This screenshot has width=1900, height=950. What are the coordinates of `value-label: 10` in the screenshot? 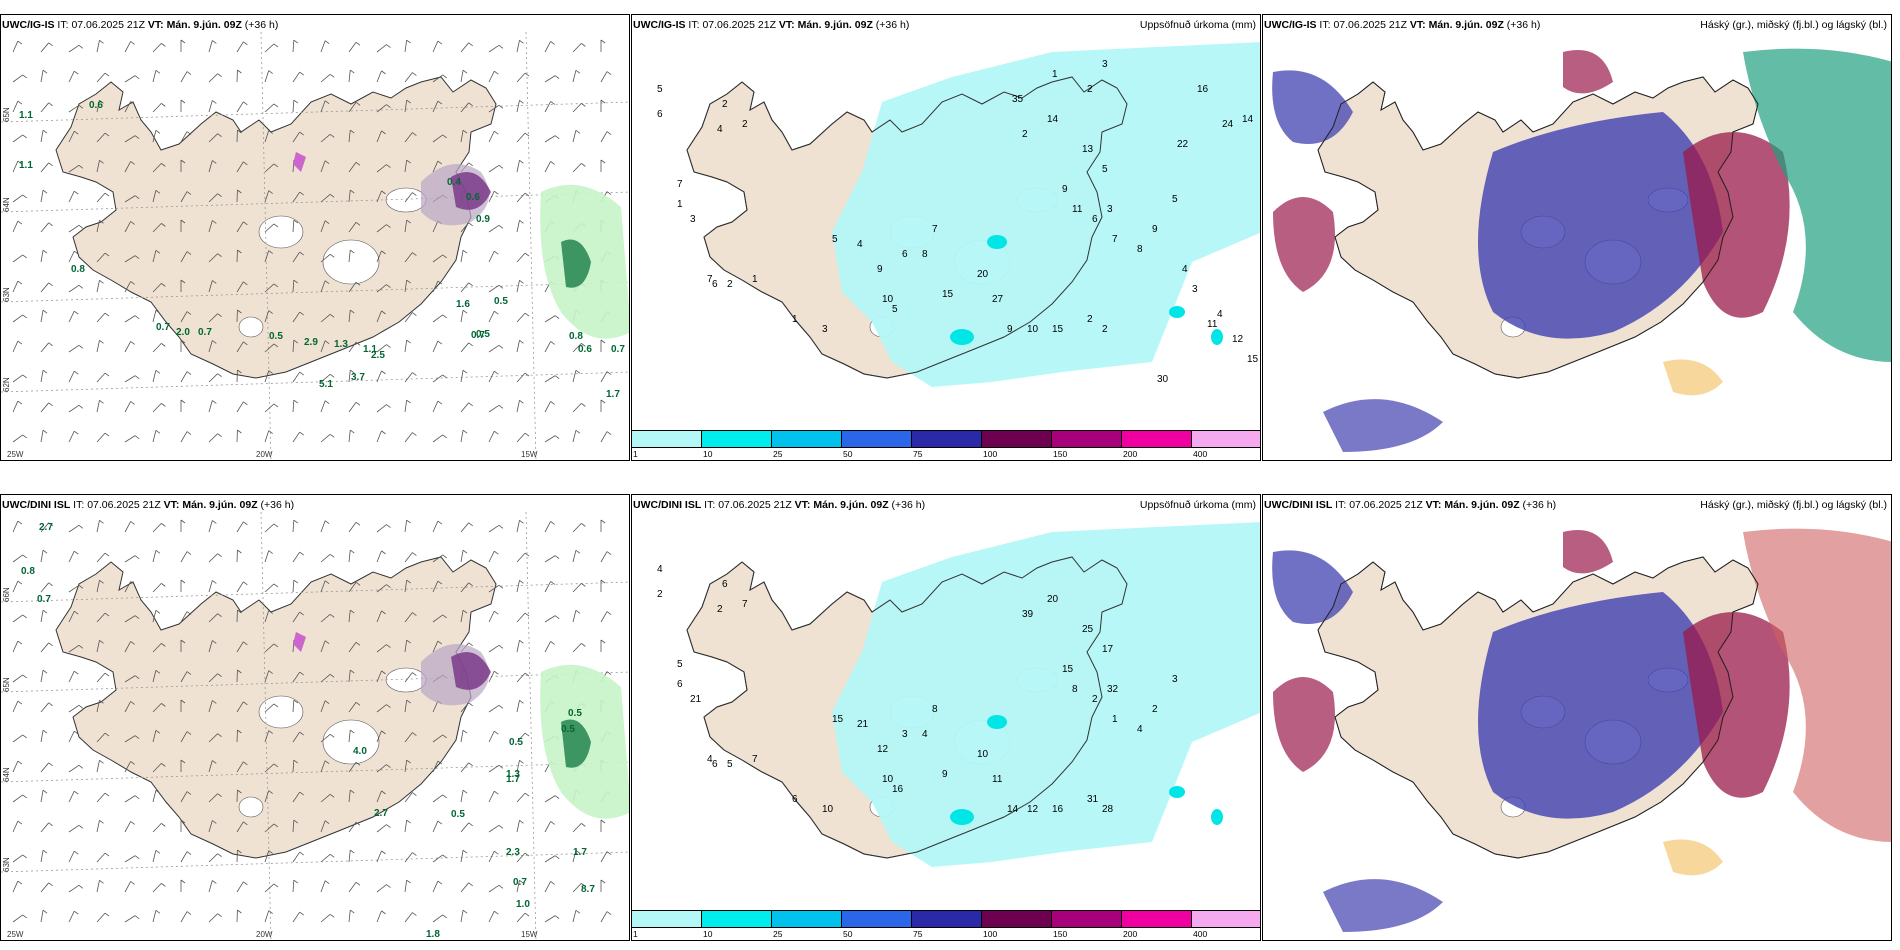 It's located at (888, 779).